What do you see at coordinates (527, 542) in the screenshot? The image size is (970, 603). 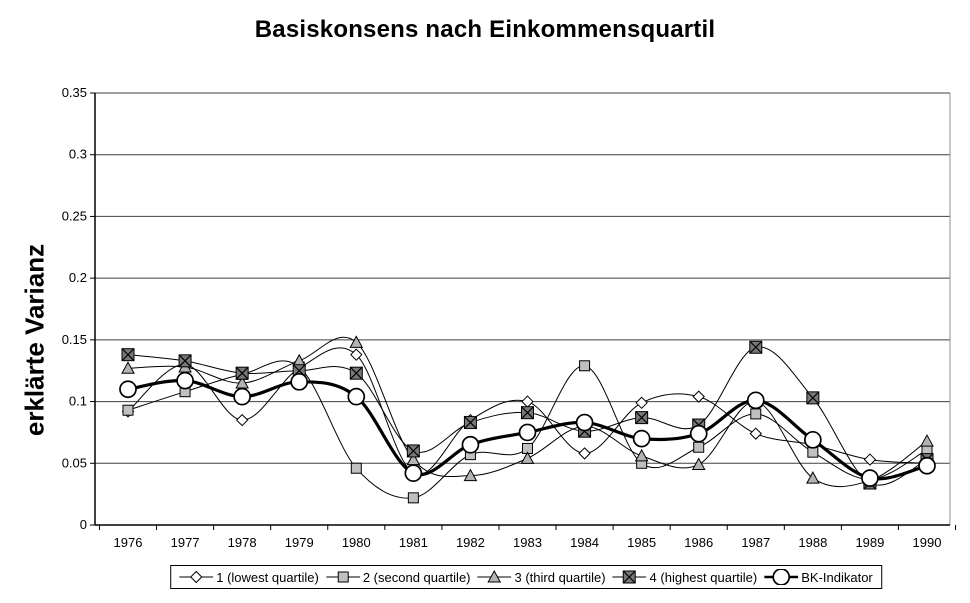 I see `x-tick-label: 1983` at bounding box center [527, 542].